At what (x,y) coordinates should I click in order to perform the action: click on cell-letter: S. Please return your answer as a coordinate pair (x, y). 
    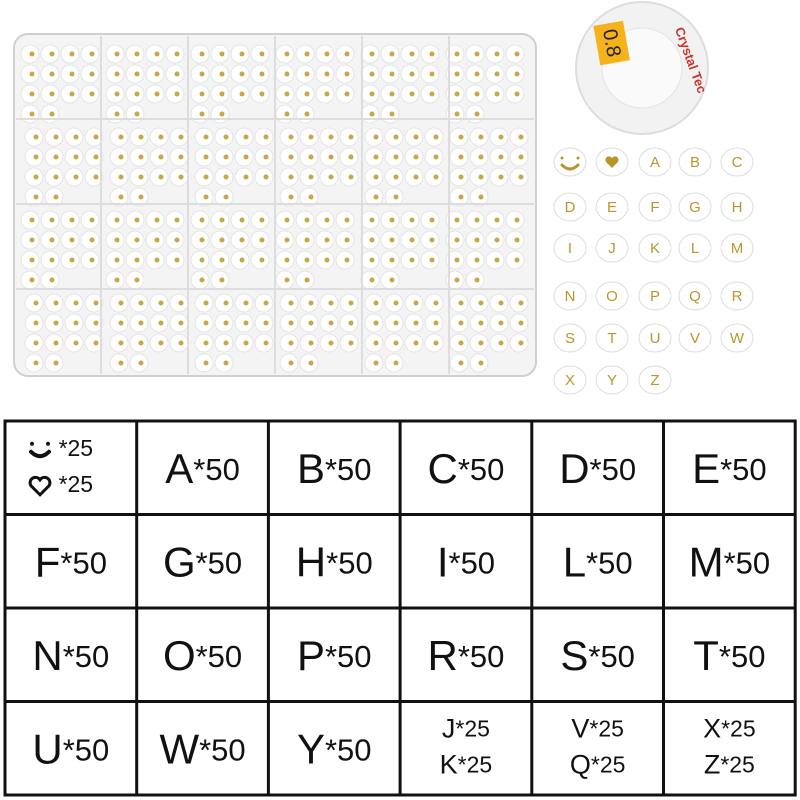
    Looking at the image, I should click on (574, 655).